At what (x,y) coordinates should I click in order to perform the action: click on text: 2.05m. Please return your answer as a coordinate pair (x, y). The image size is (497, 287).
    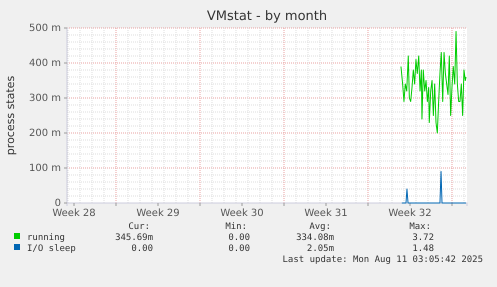
    Looking at the image, I should click on (320, 249).